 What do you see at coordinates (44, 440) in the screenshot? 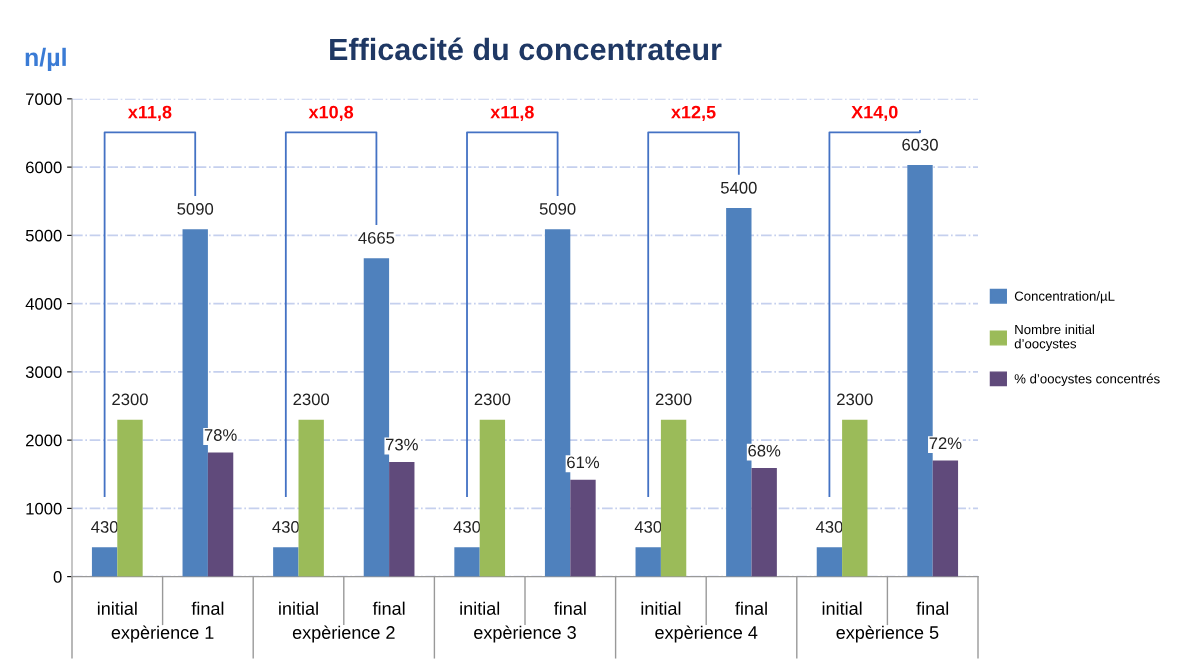
I see `y-tick-label: 2000` at bounding box center [44, 440].